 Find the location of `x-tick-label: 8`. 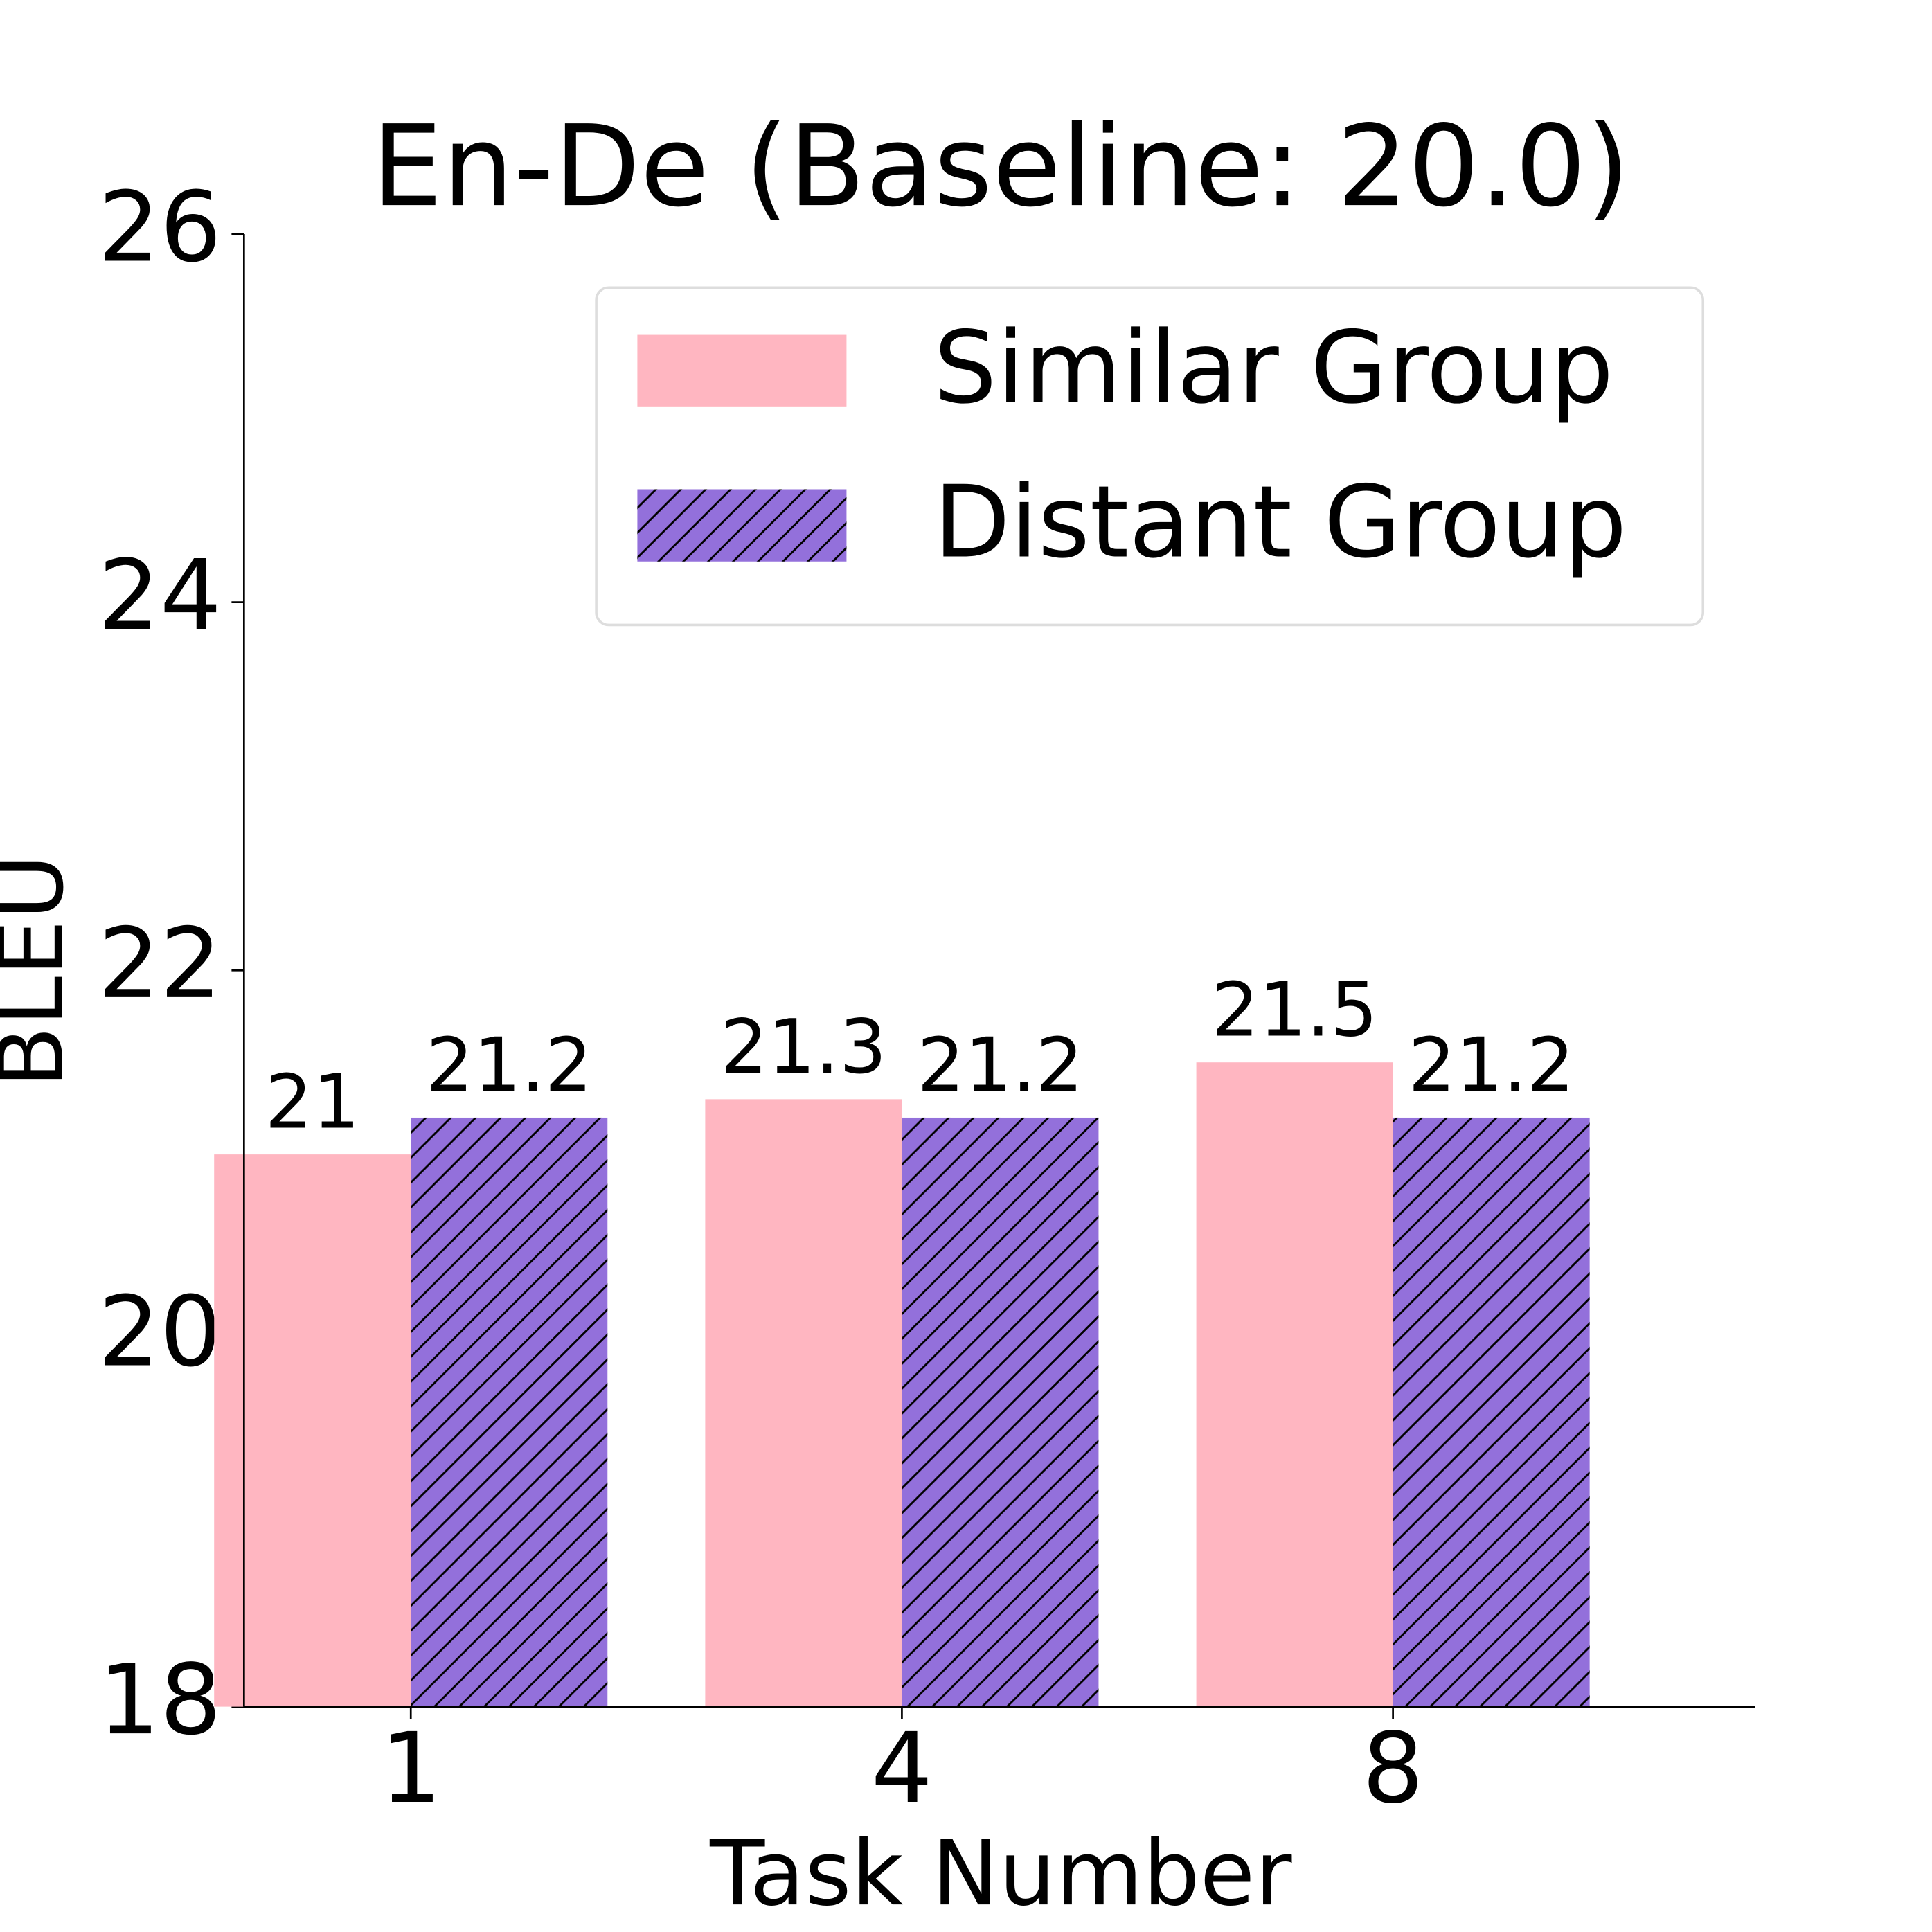

x-tick-label: 8 is located at coordinates (1393, 1769).